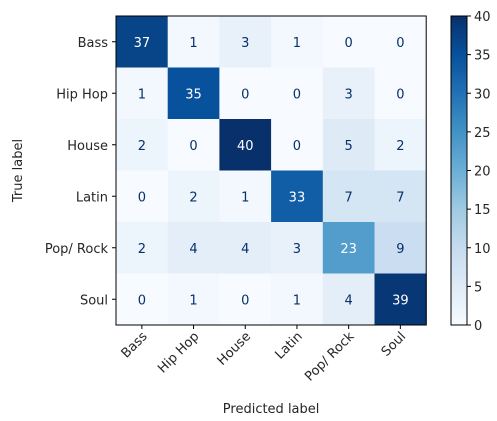 This screenshot has height=421, width=497. I want to click on colorbar-tick-label: 15, so click(482, 210).